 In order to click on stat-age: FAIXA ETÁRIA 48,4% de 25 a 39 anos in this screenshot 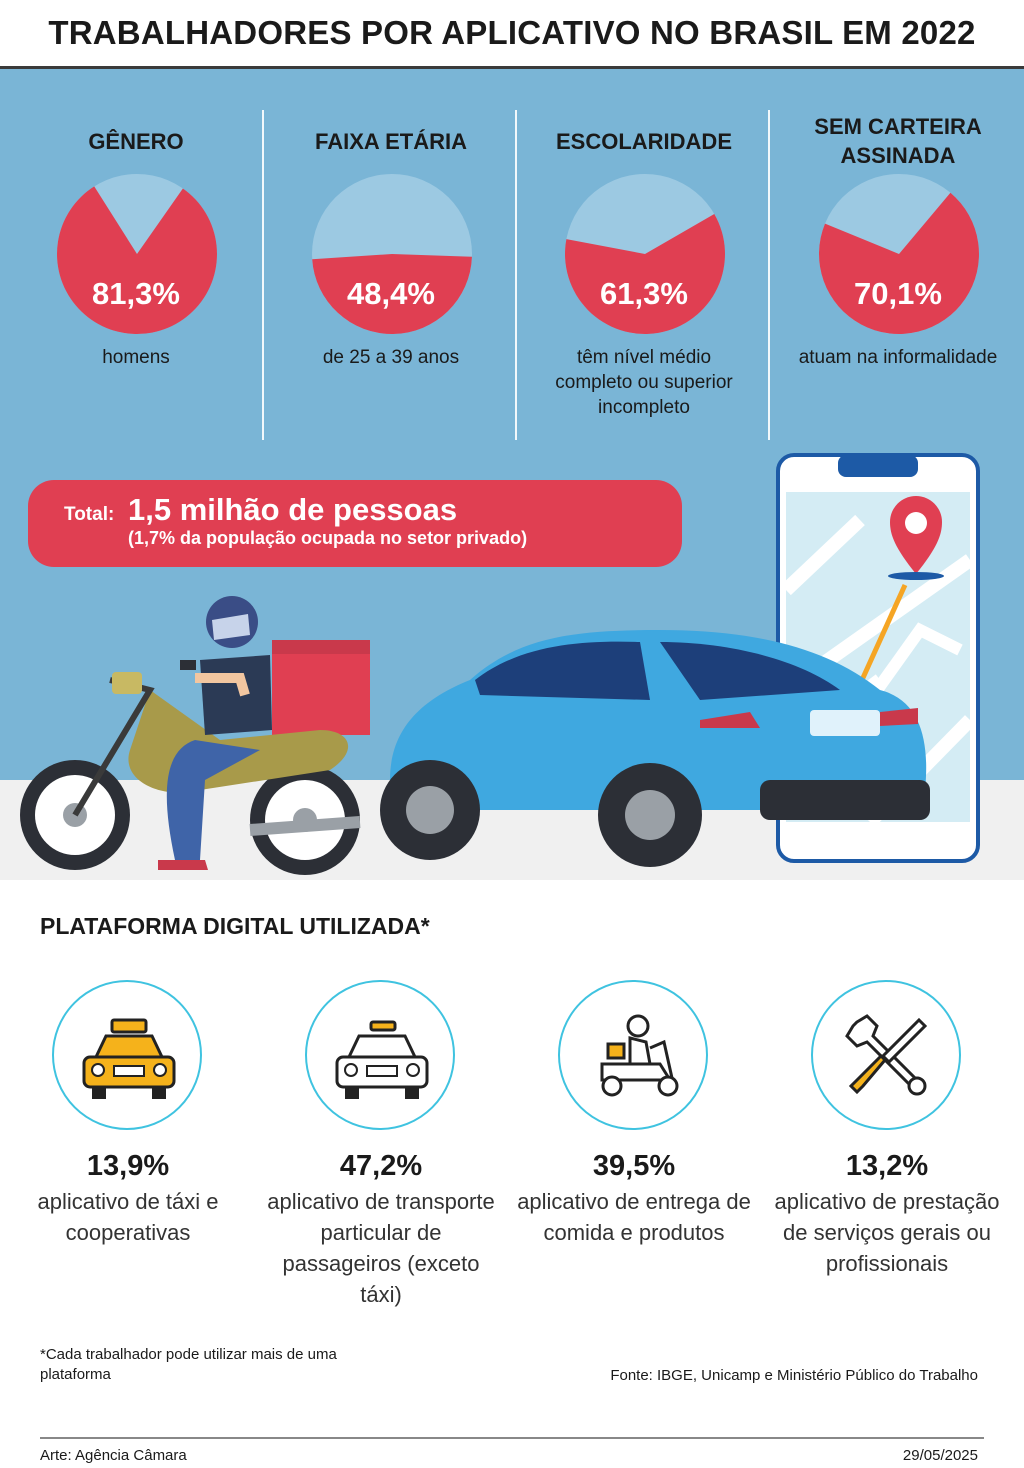, I will do `click(391, 259)`.